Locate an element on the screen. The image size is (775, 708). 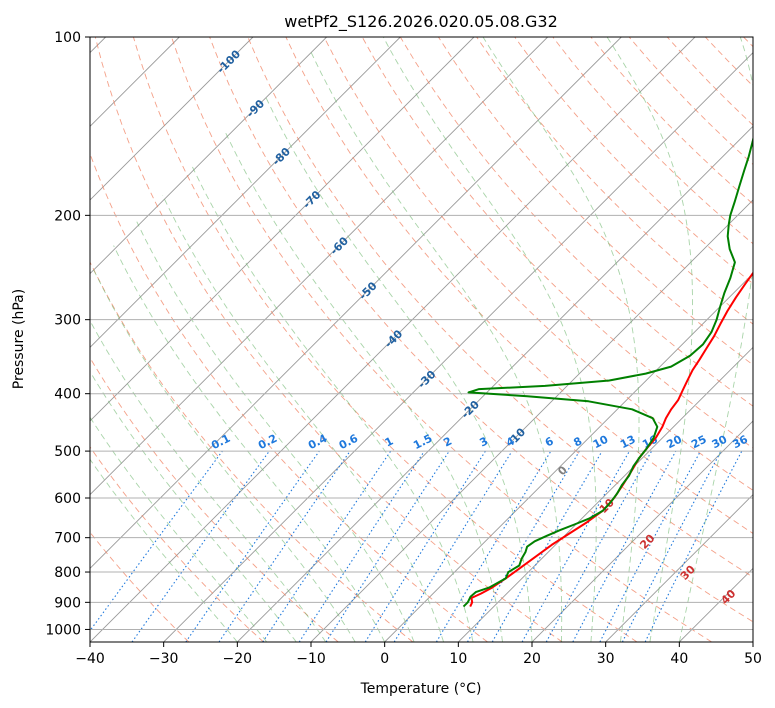
y-tick-label: 1000 is located at coordinates (63, 630).